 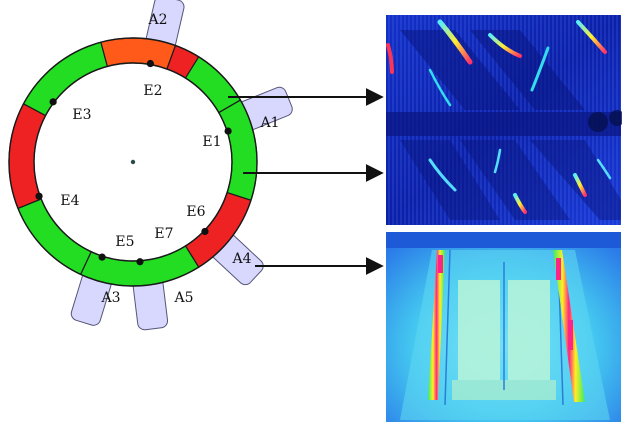 What do you see at coordinates (39, 196) in the screenshot?
I see `sensor-point-e4` at bounding box center [39, 196].